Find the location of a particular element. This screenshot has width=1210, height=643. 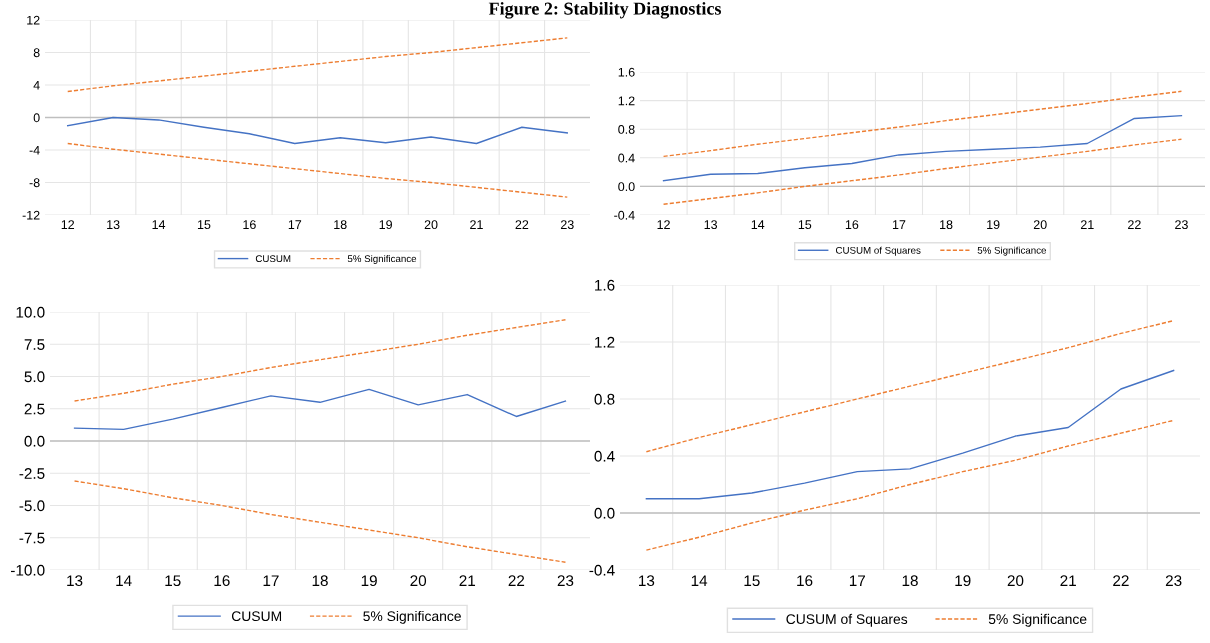

y-tick-label: -4 is located at coordinates (34, 150).